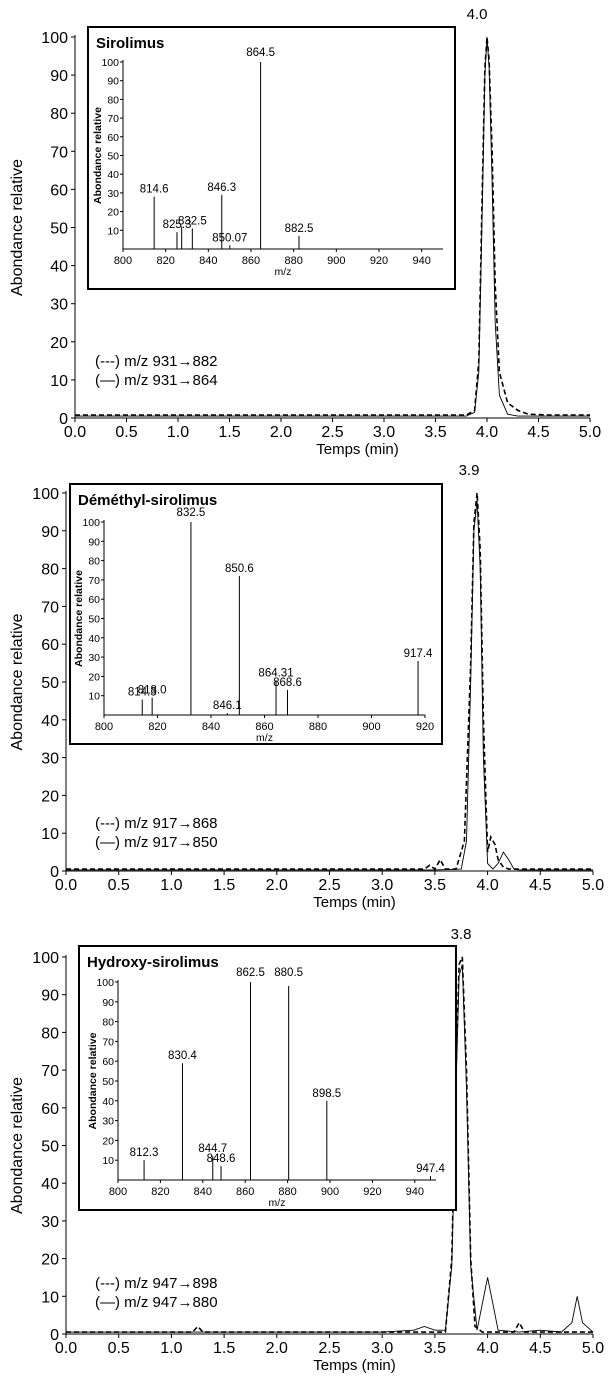 The height and width of the screenshot is (1390, 610). What do you see at coordinates (415, 1192) in the screenshot?
I see `inset-x-tick-label: 940` at bounding box center [415, 1192].